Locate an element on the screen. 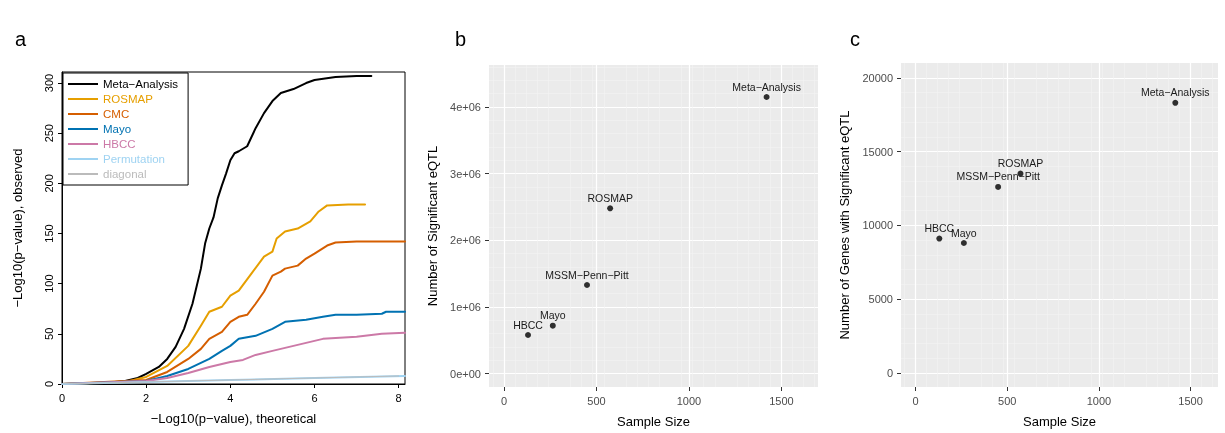  x-axis-title: −Log10(p−value), theoretical is located at coordinates (233, 418).